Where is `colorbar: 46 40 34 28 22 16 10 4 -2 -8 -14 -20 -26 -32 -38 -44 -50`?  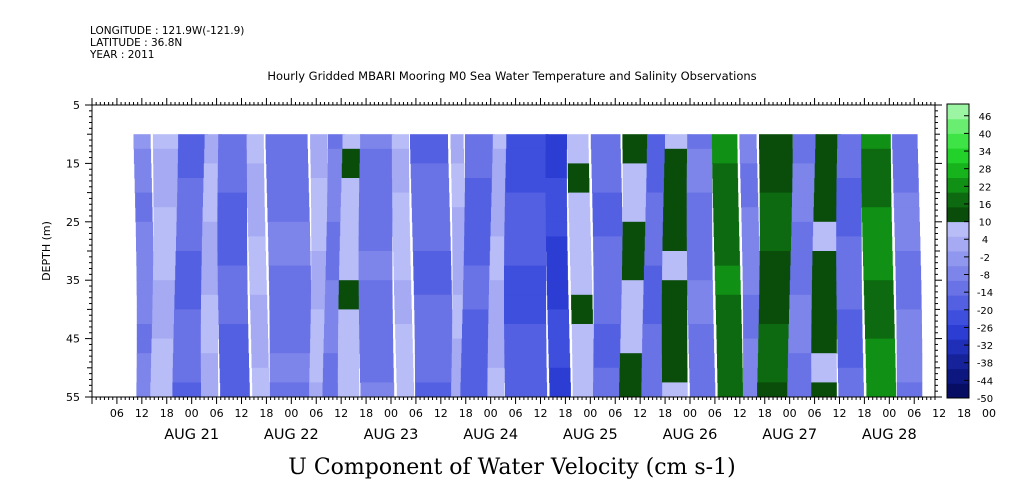
colorbar: 46 40 34 28 22 16 10 4 -2 -8 -14 -20 -26 -32 -38 -44 -50 is located at coordinates (969, 254).